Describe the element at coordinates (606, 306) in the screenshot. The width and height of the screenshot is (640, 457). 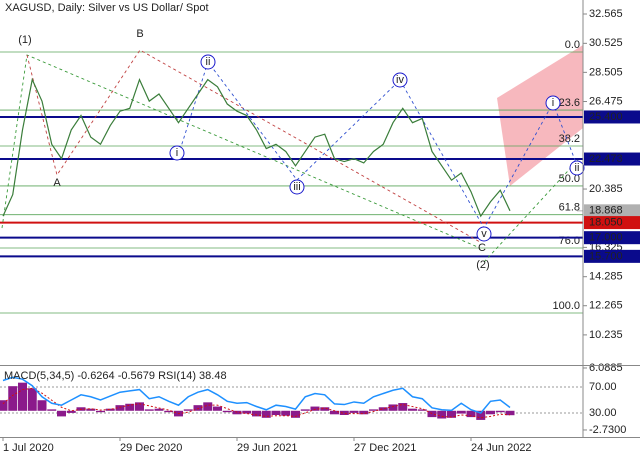
I see `y-tick-label: 12.265` at that location.